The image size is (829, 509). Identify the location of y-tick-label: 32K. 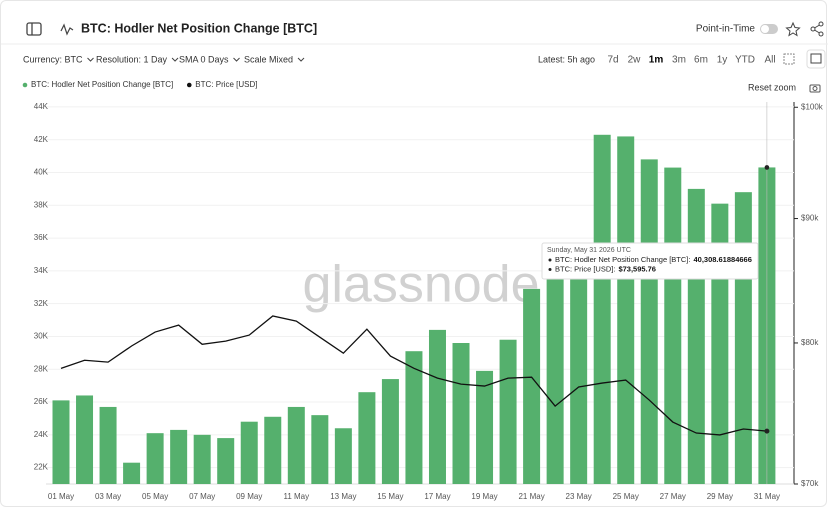
(41, 303).